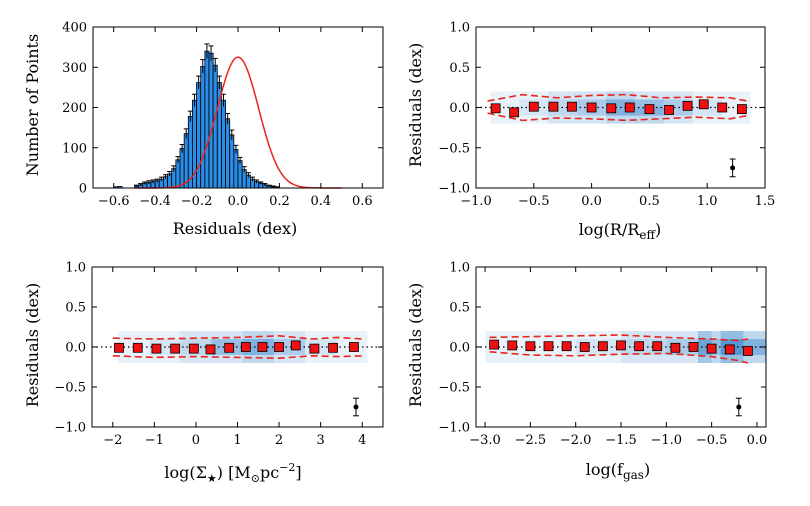 The image size is (810, 506). What do you see at coordinates (459, 348) in the screenshot?
I see `fgas-ytick-label: 0.0` at bounding box center [459, 348].